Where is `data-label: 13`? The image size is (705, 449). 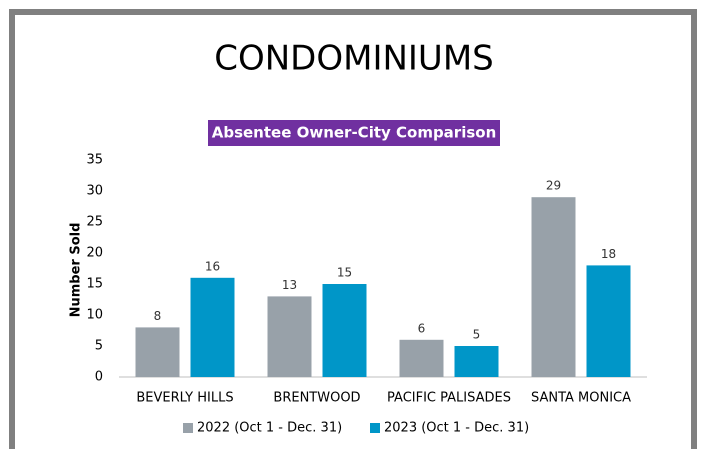 data-label: 13 is located at coordinates (289, 285).